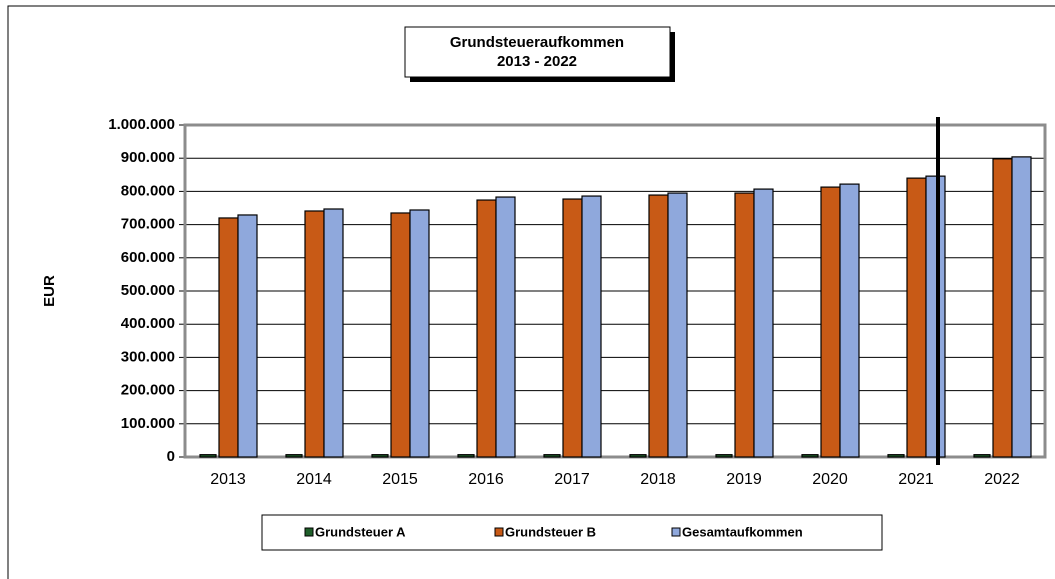 The width and height of the screenshot is (1055, 579). I want to click on legend-label: Grundsteuer B, so click(550, 531).